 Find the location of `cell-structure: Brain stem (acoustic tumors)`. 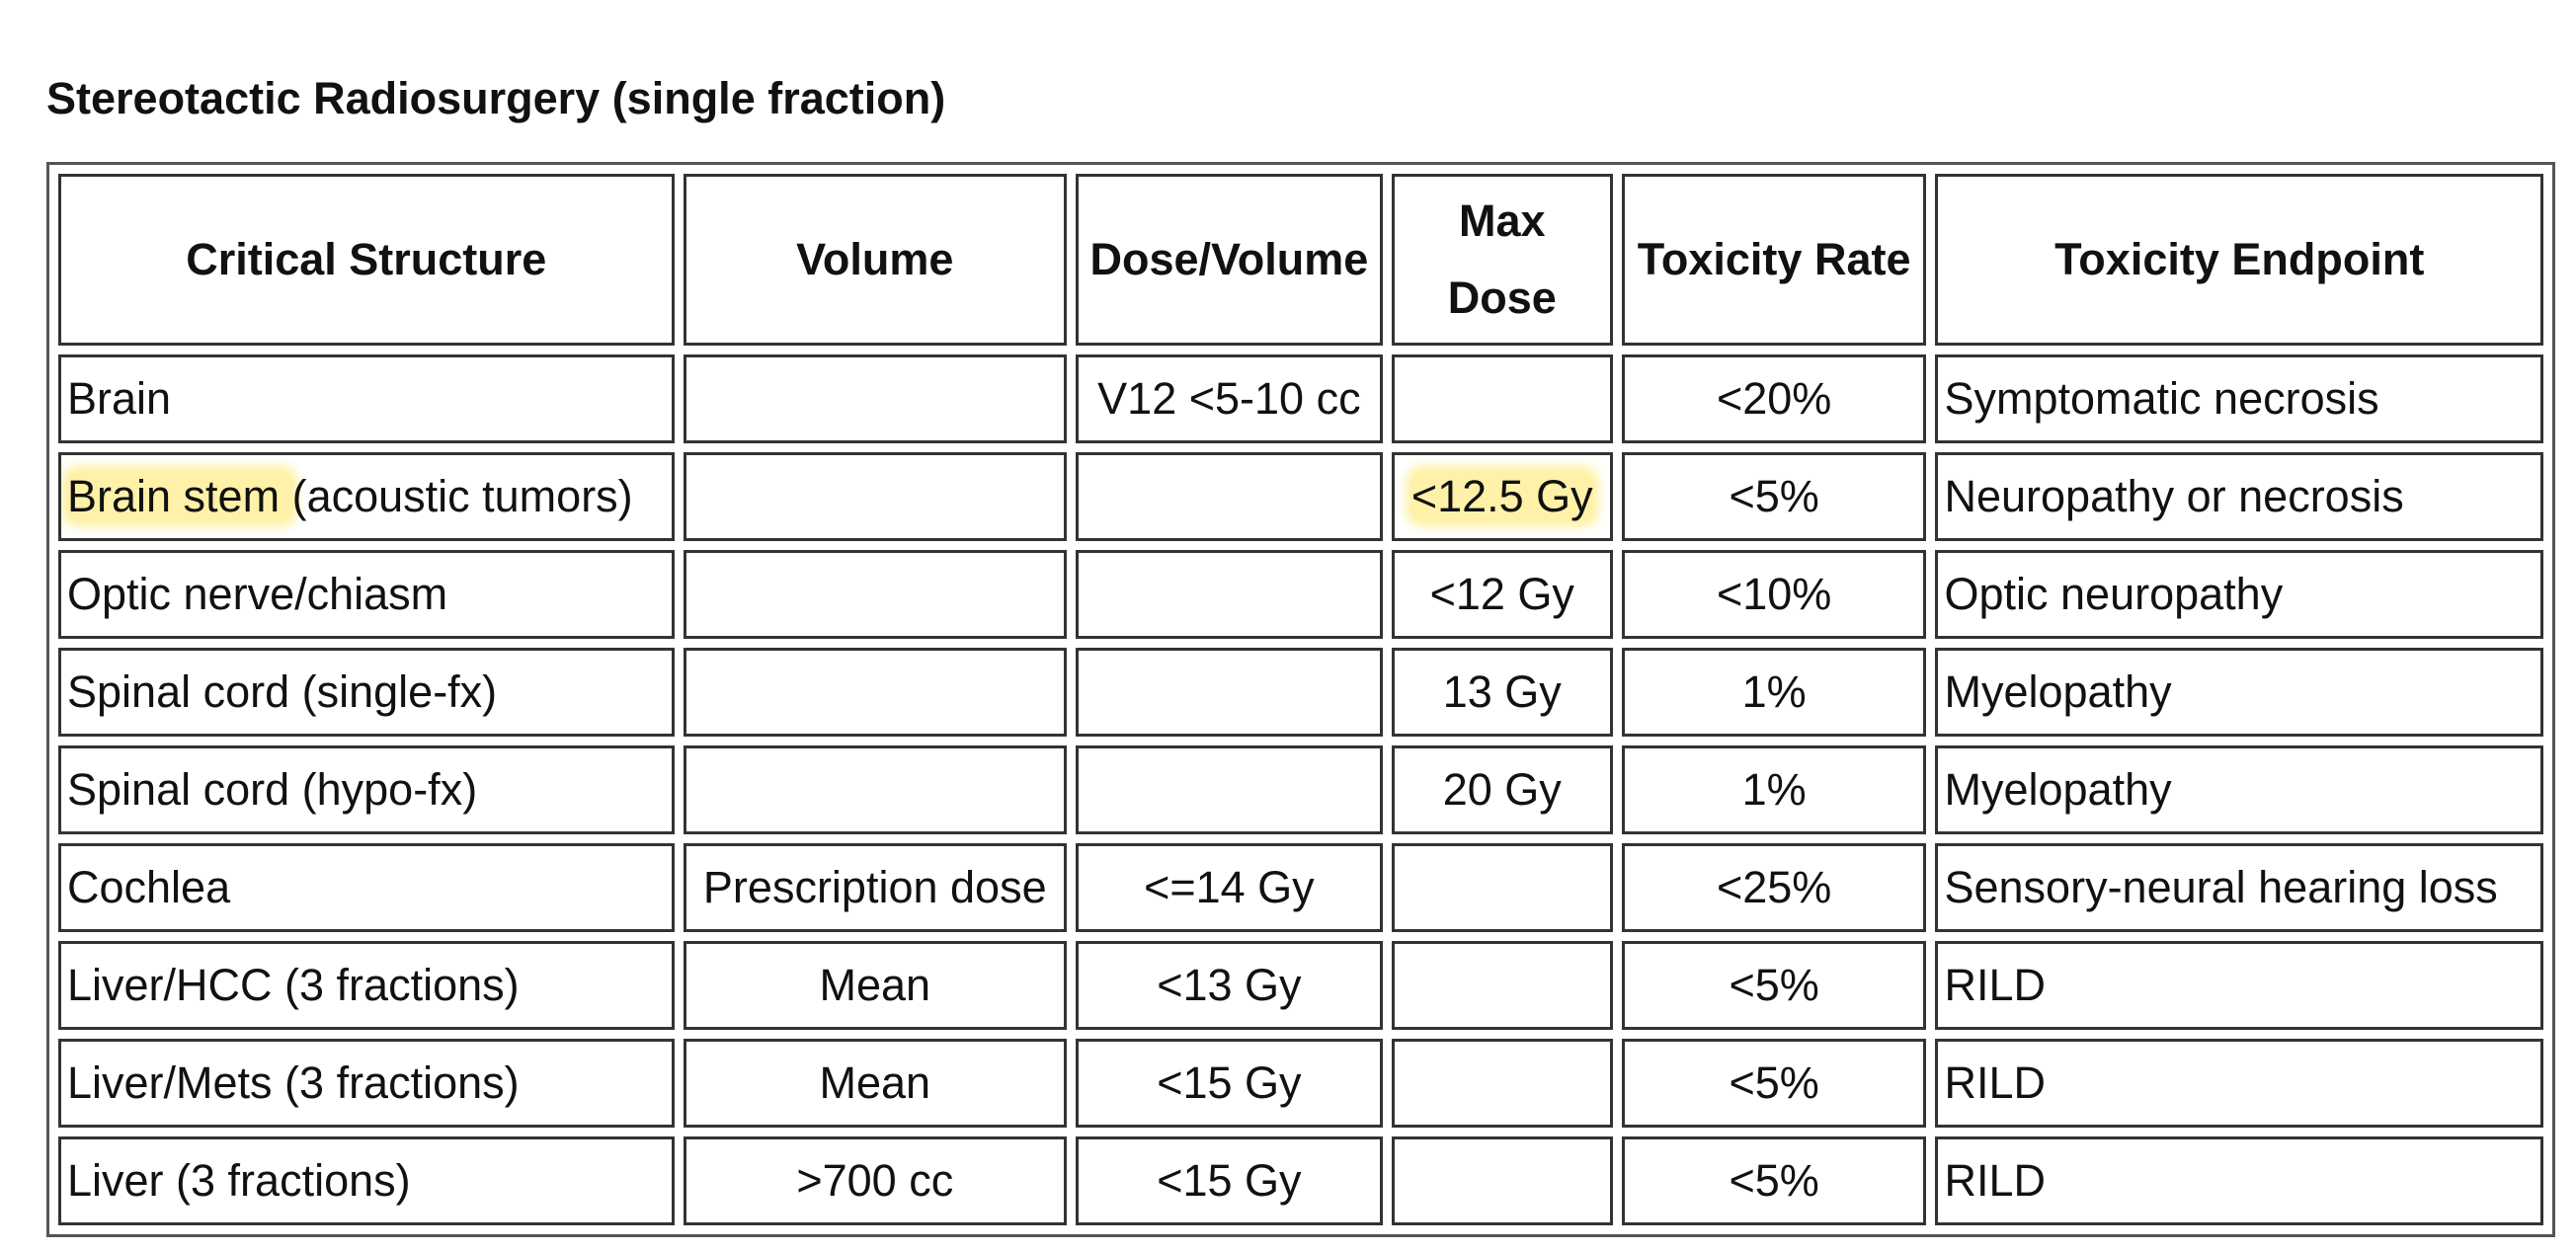

cell-structure: Brain stem (acoustic tumors) is located at coordinates (366, 496).